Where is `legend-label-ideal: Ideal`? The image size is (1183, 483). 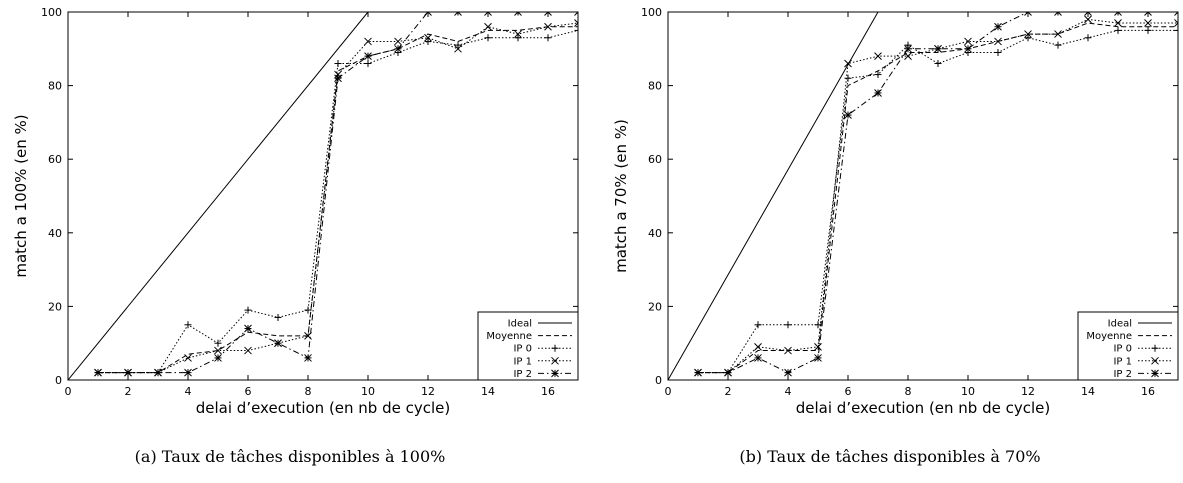 legend-label-ideal: Ideal is located at coordinates (1120, 324).